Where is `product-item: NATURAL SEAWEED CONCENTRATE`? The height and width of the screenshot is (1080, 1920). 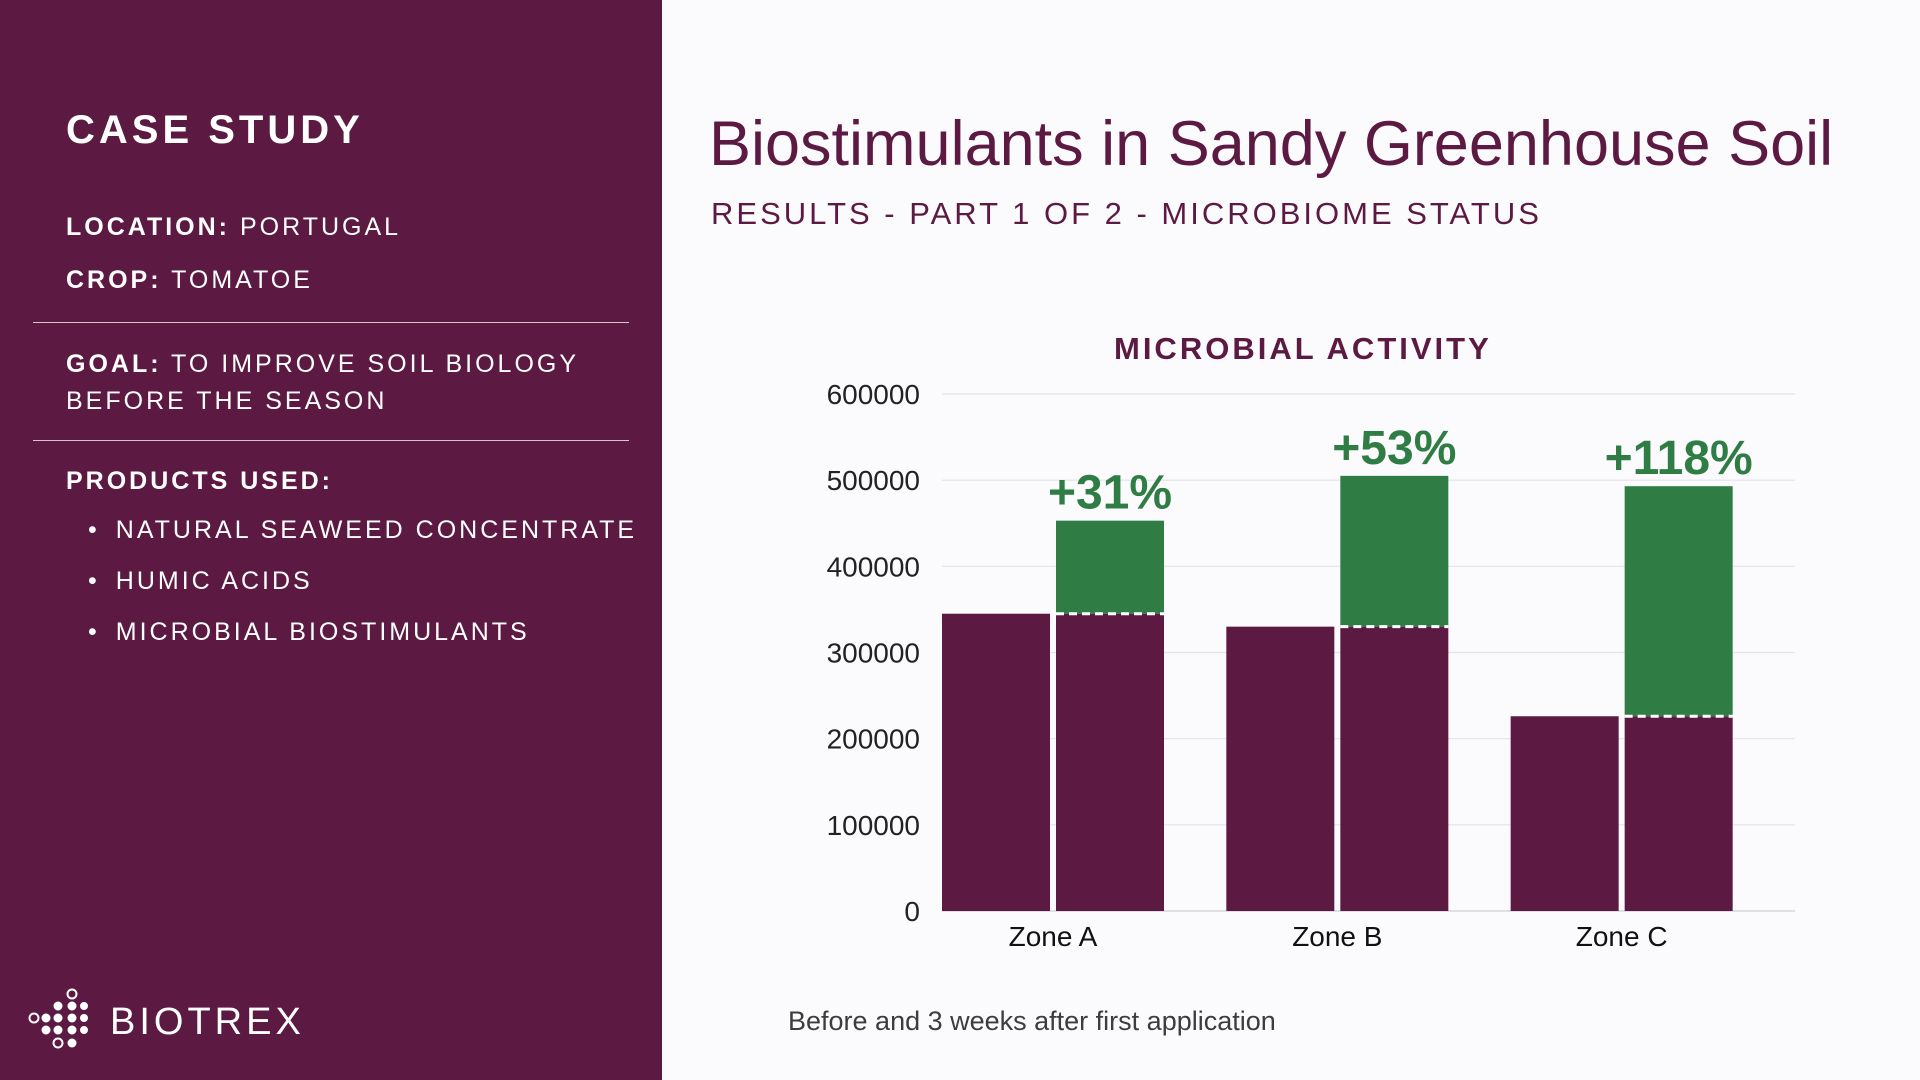
product-item: NATURAL SEAWEED CONCENTRATE is located at coordinates (362, 537).